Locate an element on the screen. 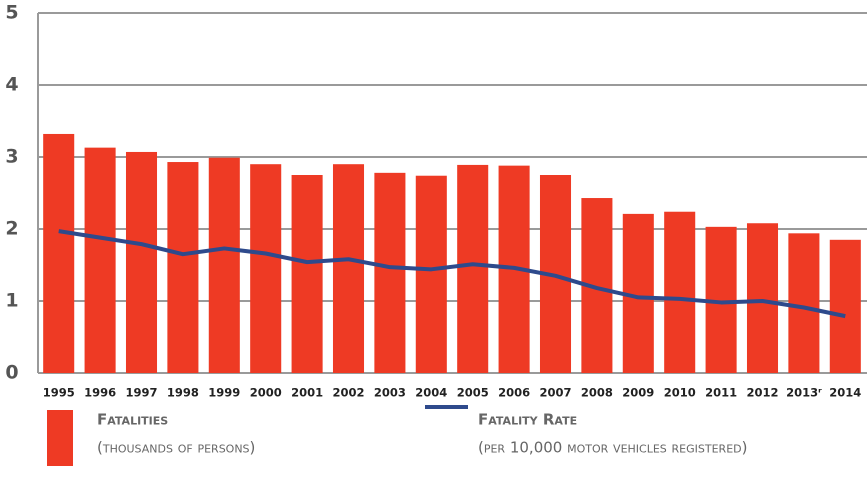 This screenshot has height=492, width=867. legend-subtitle: (per 10,000 motor vehicles registered) is located at coordinates (612, 448).